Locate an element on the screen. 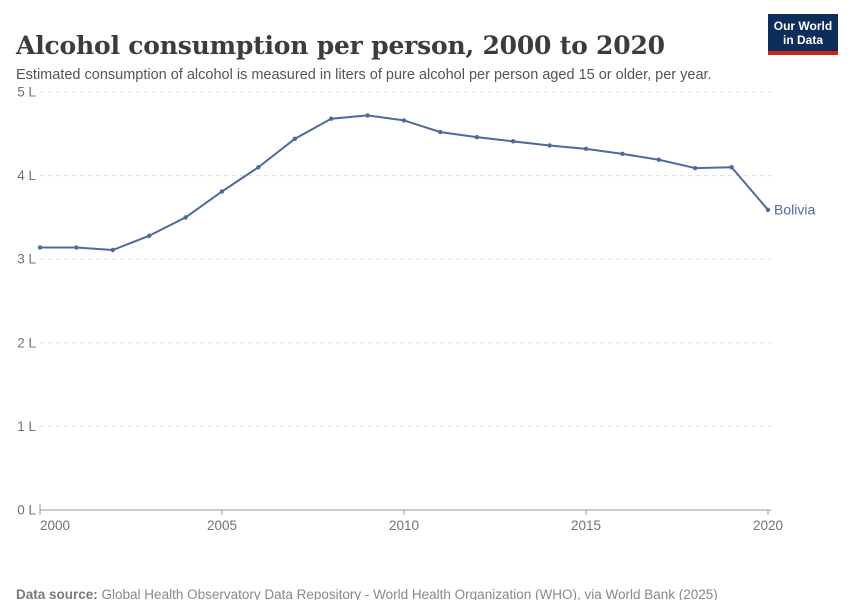  y-tick-label: 3 L is located at coordinates (26, 259).